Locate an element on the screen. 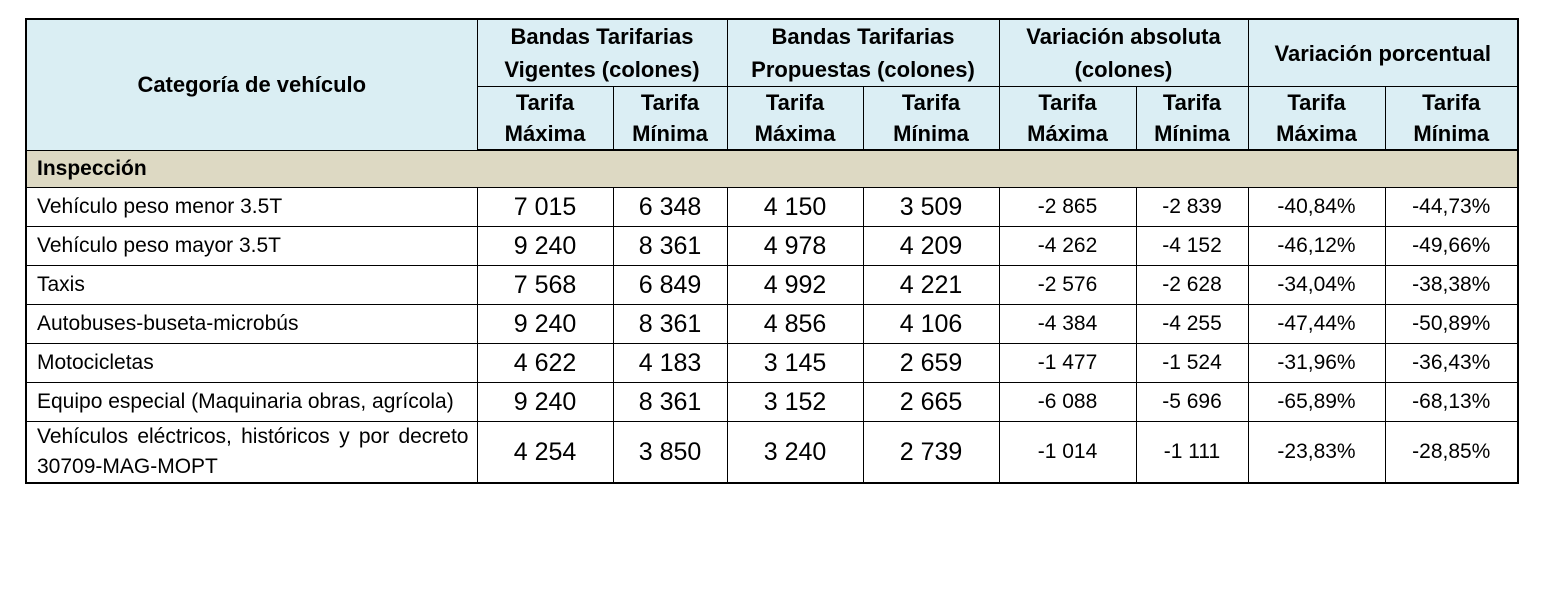 This screenshot has width=1548, height=594. cell: 4 254 is located at coordinates (545, 452).